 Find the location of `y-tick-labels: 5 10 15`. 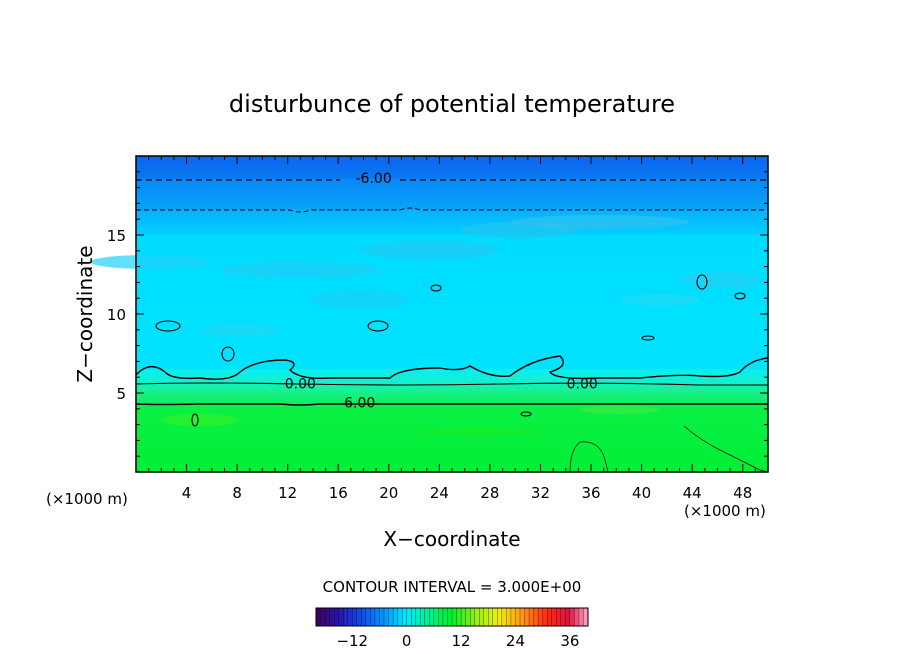

y-tick-labels: 5 10 15 is located at coordinates (116, 315).